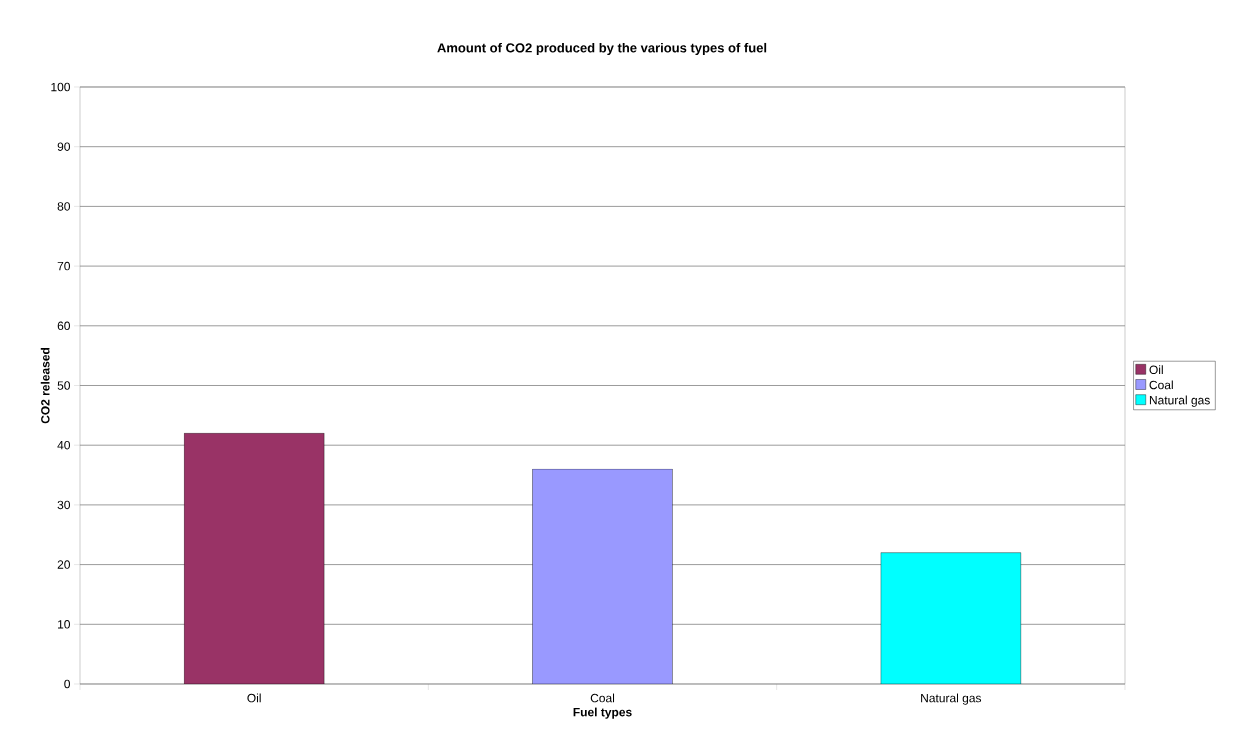  I want to click on x-tick-label: Natural gas, so click(951, 699).